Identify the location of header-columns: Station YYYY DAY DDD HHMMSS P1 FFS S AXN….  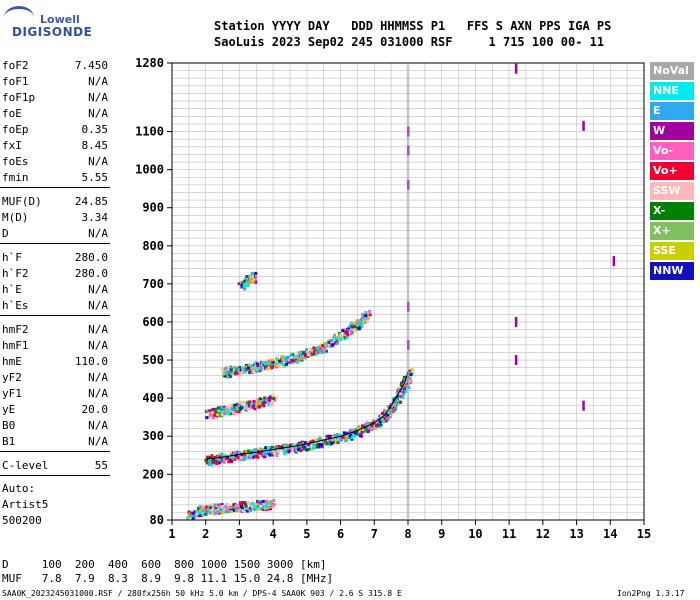
(413, 26).